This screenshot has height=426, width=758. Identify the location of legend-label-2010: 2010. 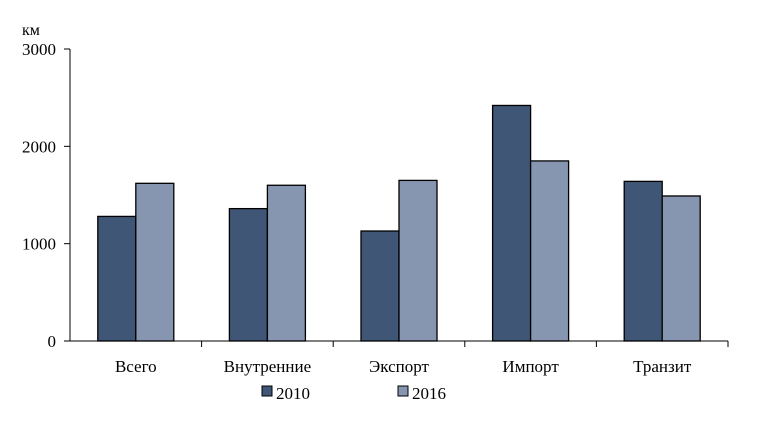
(293, 393).